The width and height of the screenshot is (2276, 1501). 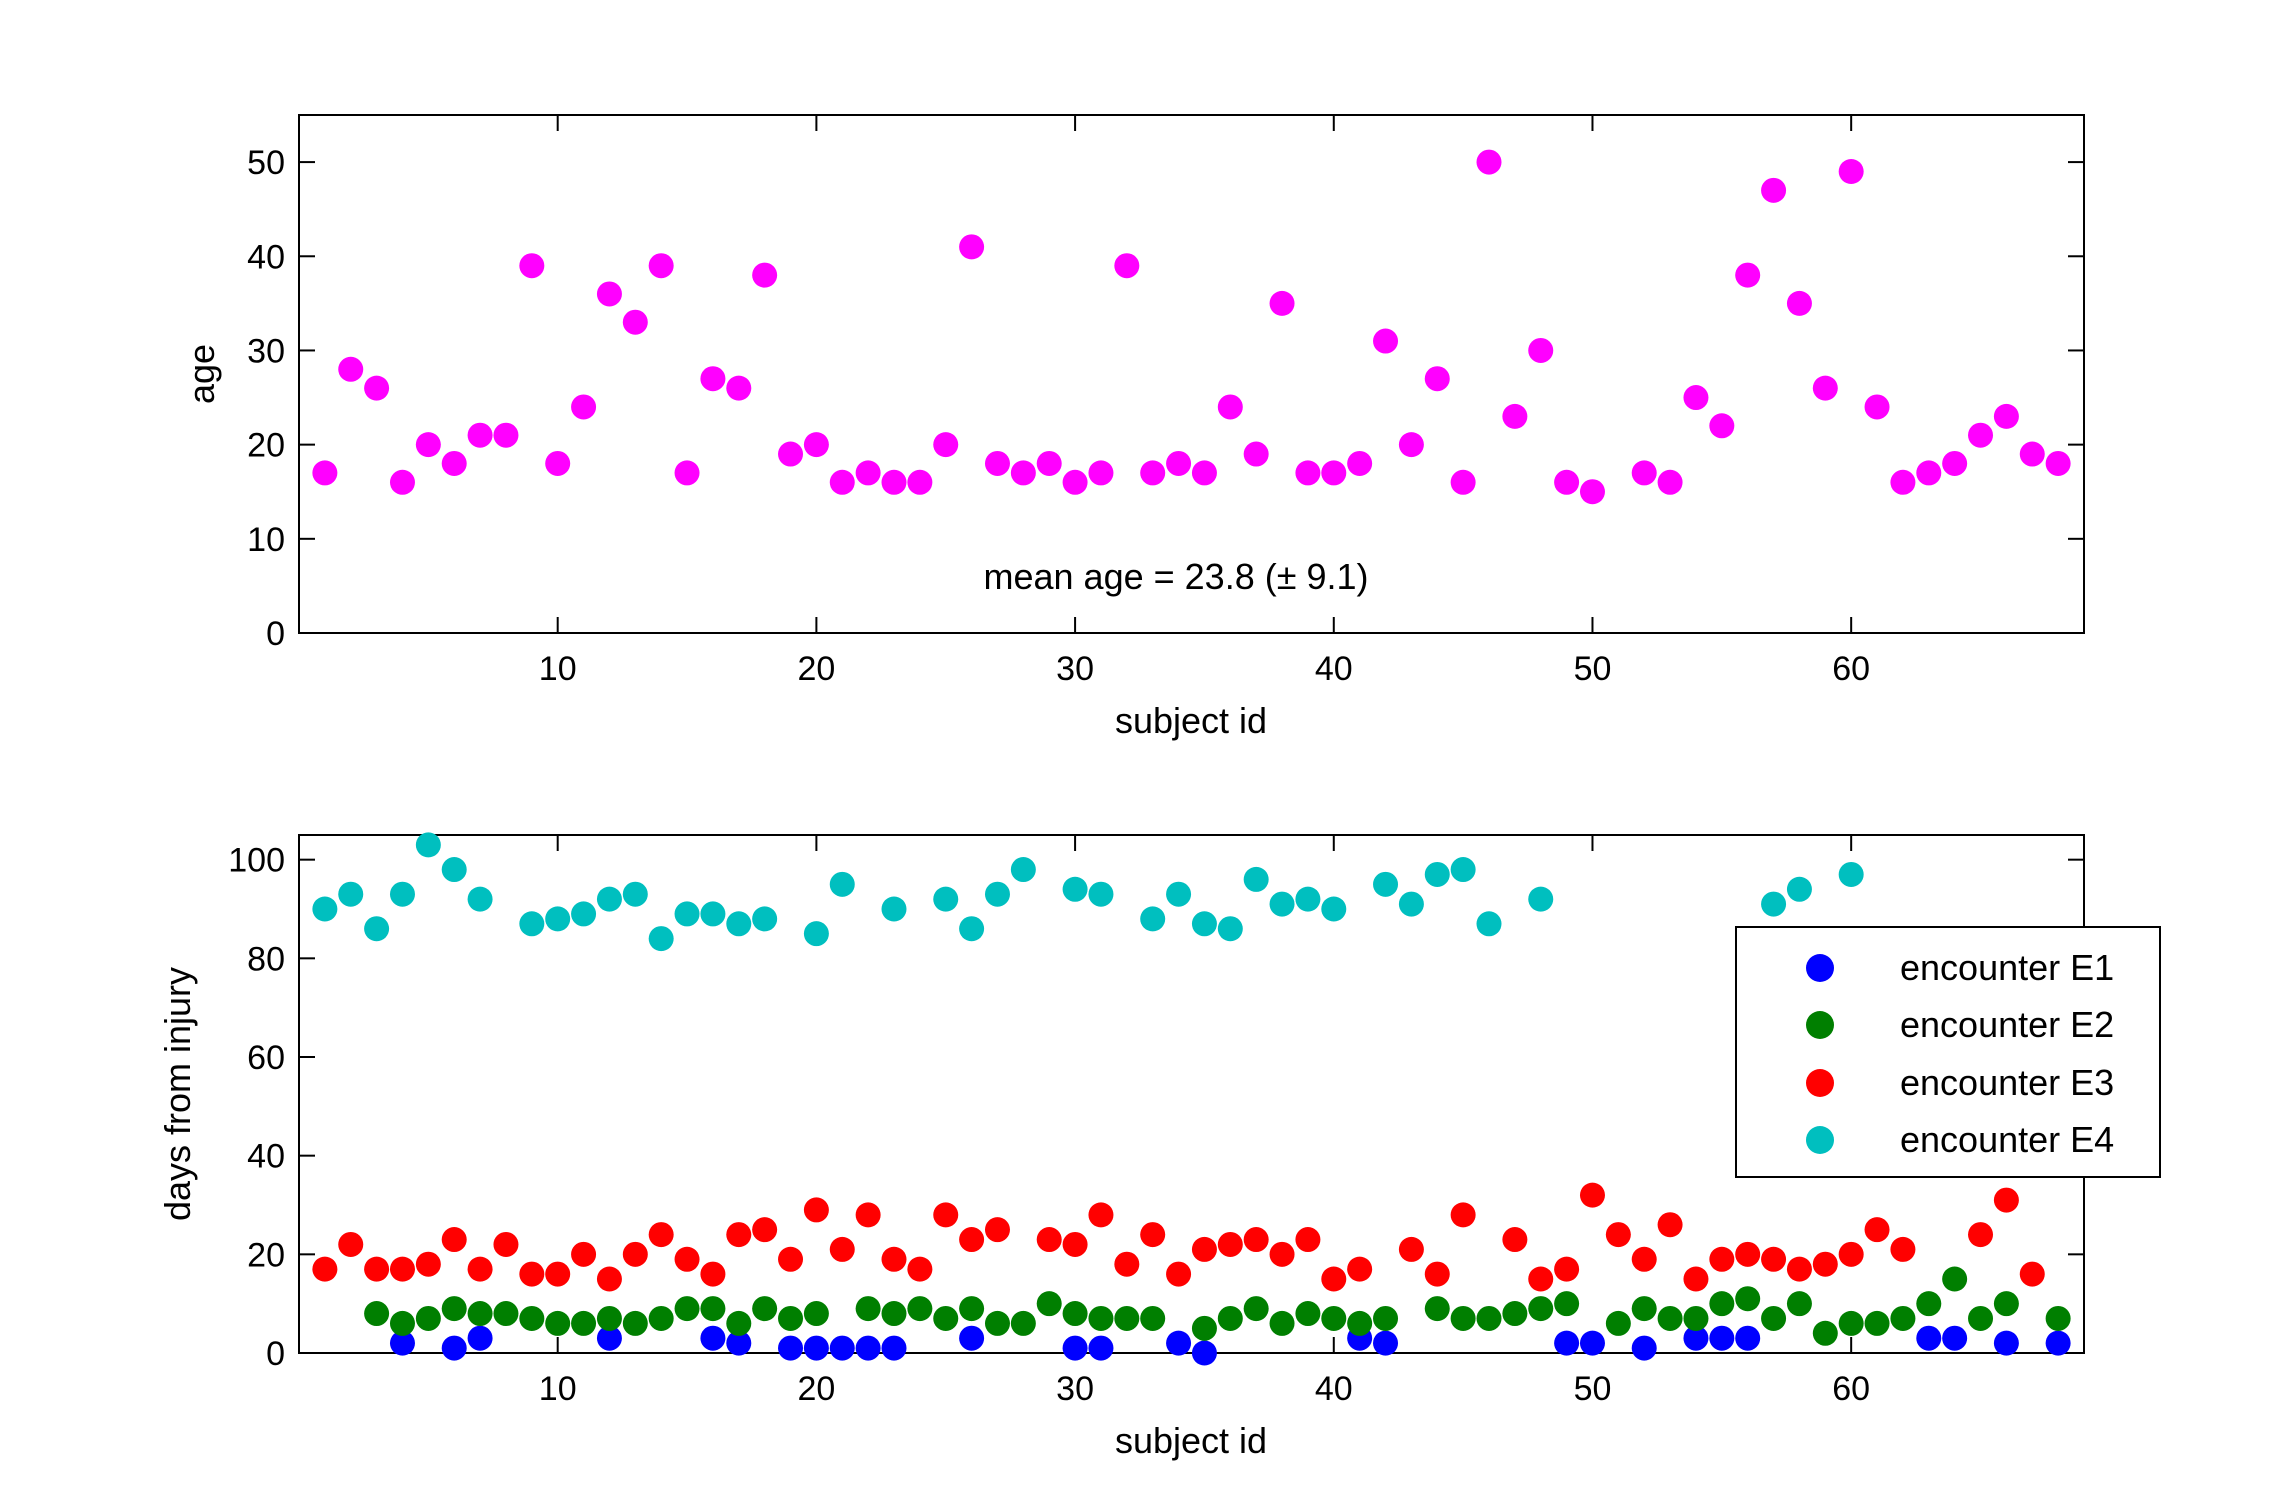 I want to click on y-axis-label: age, so click(x=201, y=374).